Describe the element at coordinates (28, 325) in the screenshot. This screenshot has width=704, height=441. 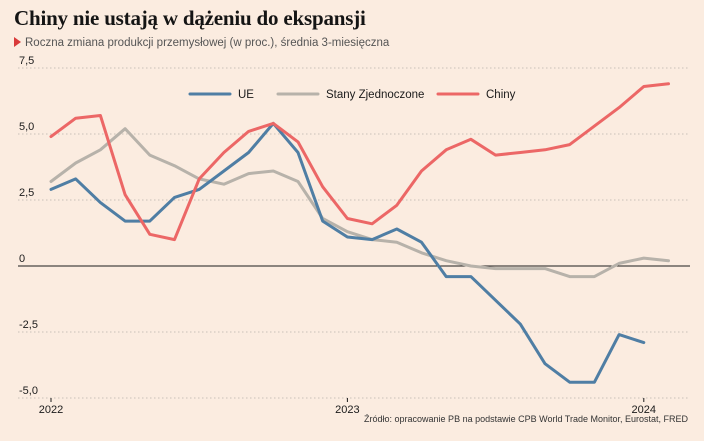
I see `y-tick-label: -2,5` at that location.